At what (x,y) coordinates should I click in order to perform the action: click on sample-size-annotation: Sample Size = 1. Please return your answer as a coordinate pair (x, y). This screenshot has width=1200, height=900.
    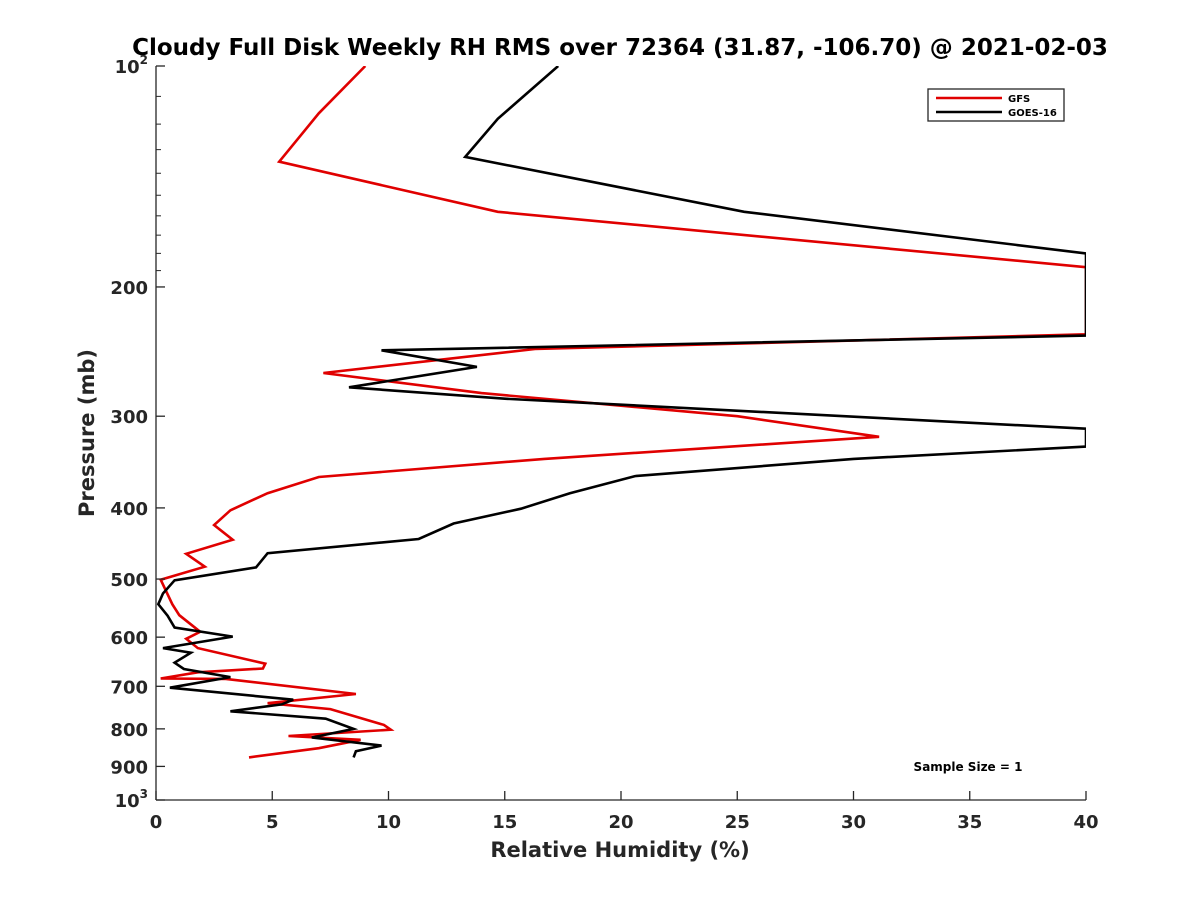
    Looking at the image, I should click on (968, 767).